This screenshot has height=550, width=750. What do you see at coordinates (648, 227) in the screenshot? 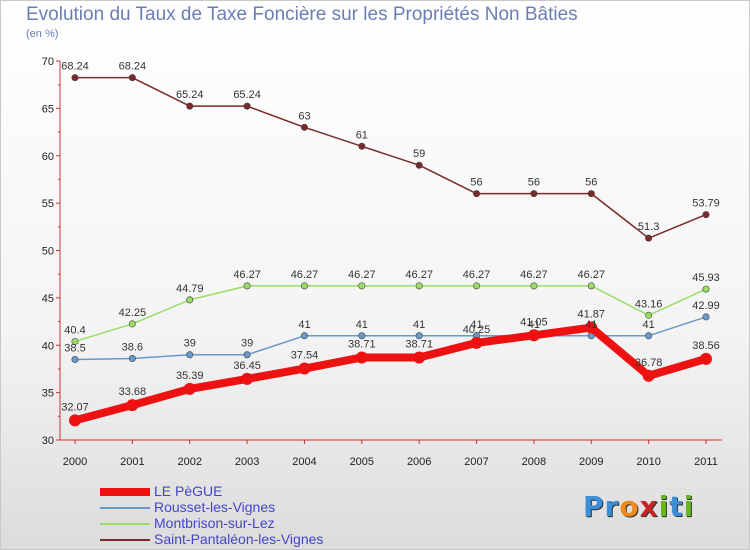
I see `data-label-saint-pantaleon-les-vignes: 51.3` at bounding box center [648, 227].